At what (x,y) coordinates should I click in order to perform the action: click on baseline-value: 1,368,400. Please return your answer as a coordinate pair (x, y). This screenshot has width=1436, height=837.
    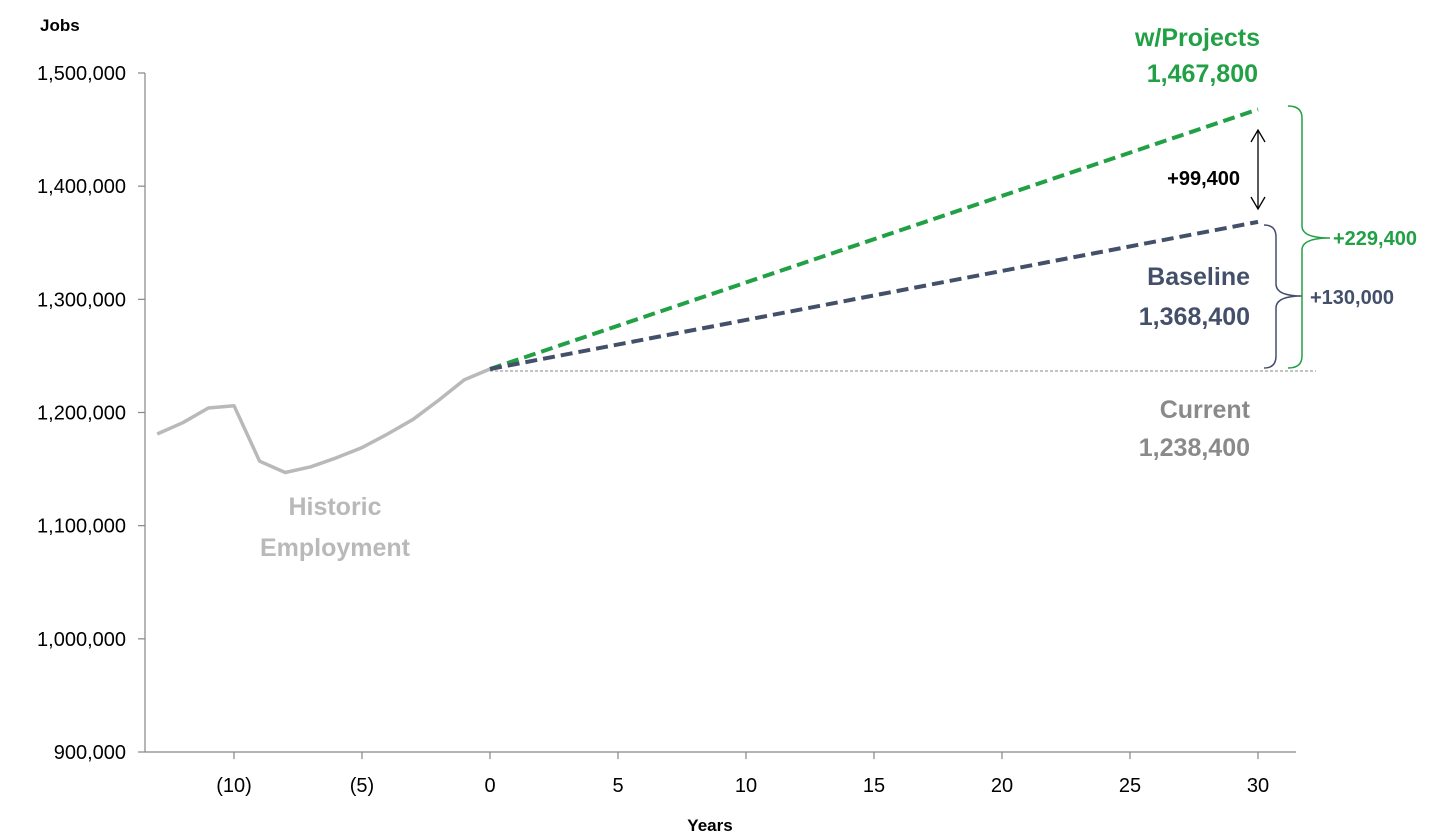
    Looking at the image, I should click on (1194, 317).